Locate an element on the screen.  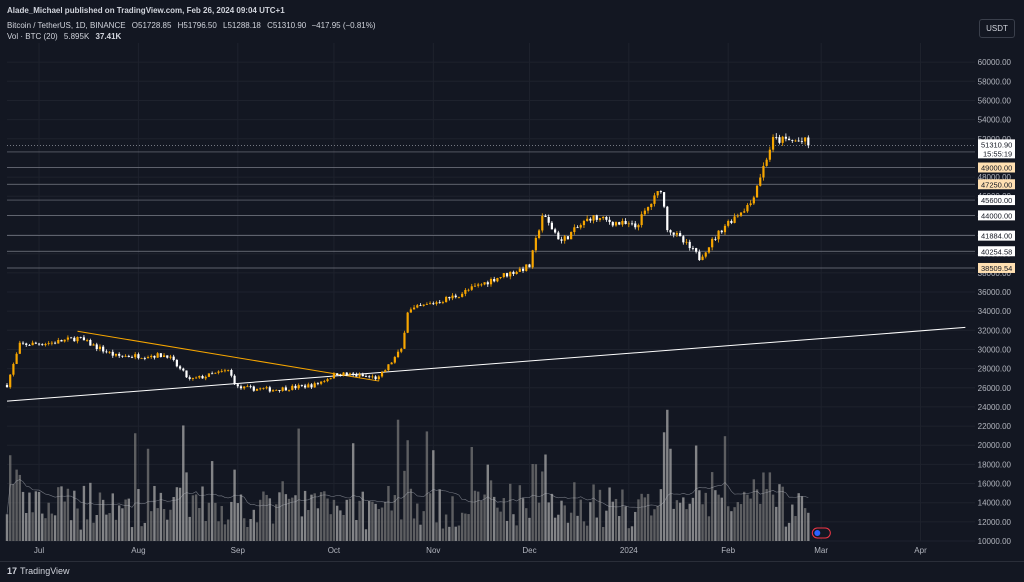
tradingview-logo-text: TradingView is located at coordinates (45, 571).